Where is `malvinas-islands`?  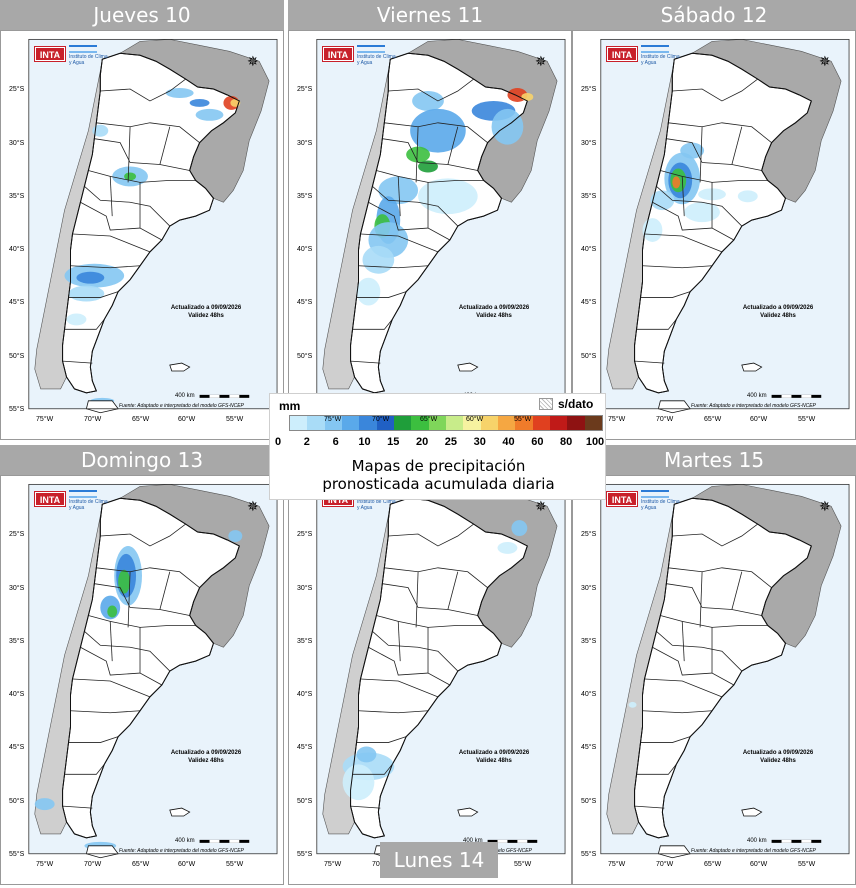
malvinas-islands is located at coordinates (752, 812).